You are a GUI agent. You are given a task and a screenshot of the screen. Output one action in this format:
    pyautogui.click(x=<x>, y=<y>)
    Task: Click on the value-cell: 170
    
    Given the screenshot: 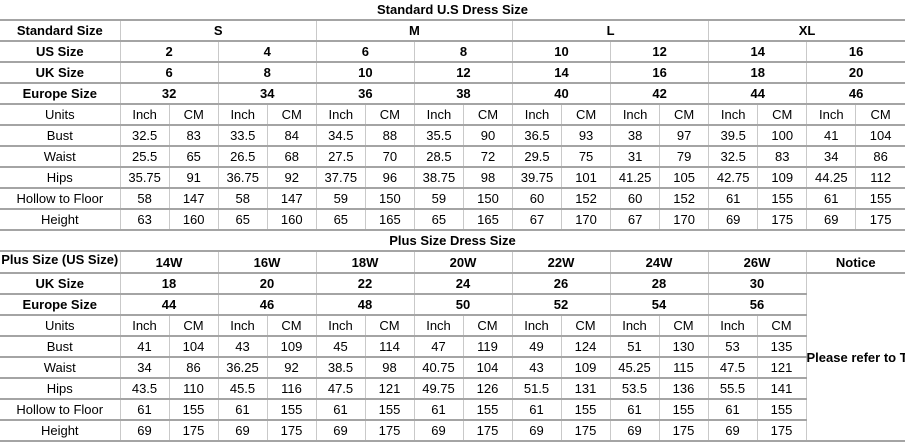 What is the action you would take?
    pyautogui.click(x=586, y=220)
    